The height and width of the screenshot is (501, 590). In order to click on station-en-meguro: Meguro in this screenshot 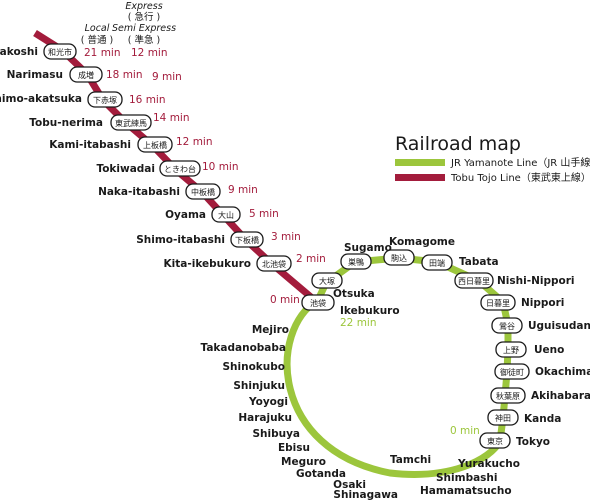, I will do `click(303, 462)`.